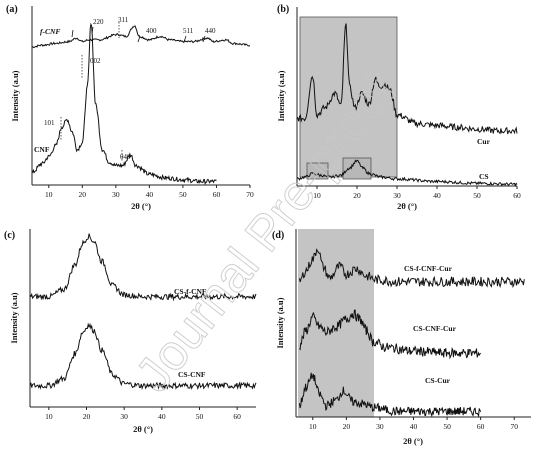 The height and width of the screenshot is (459, 554). What do you see at coordinates (210, 31) in the screenshot?
I see `annotation-440: 440` at bounding box center [210, 31].